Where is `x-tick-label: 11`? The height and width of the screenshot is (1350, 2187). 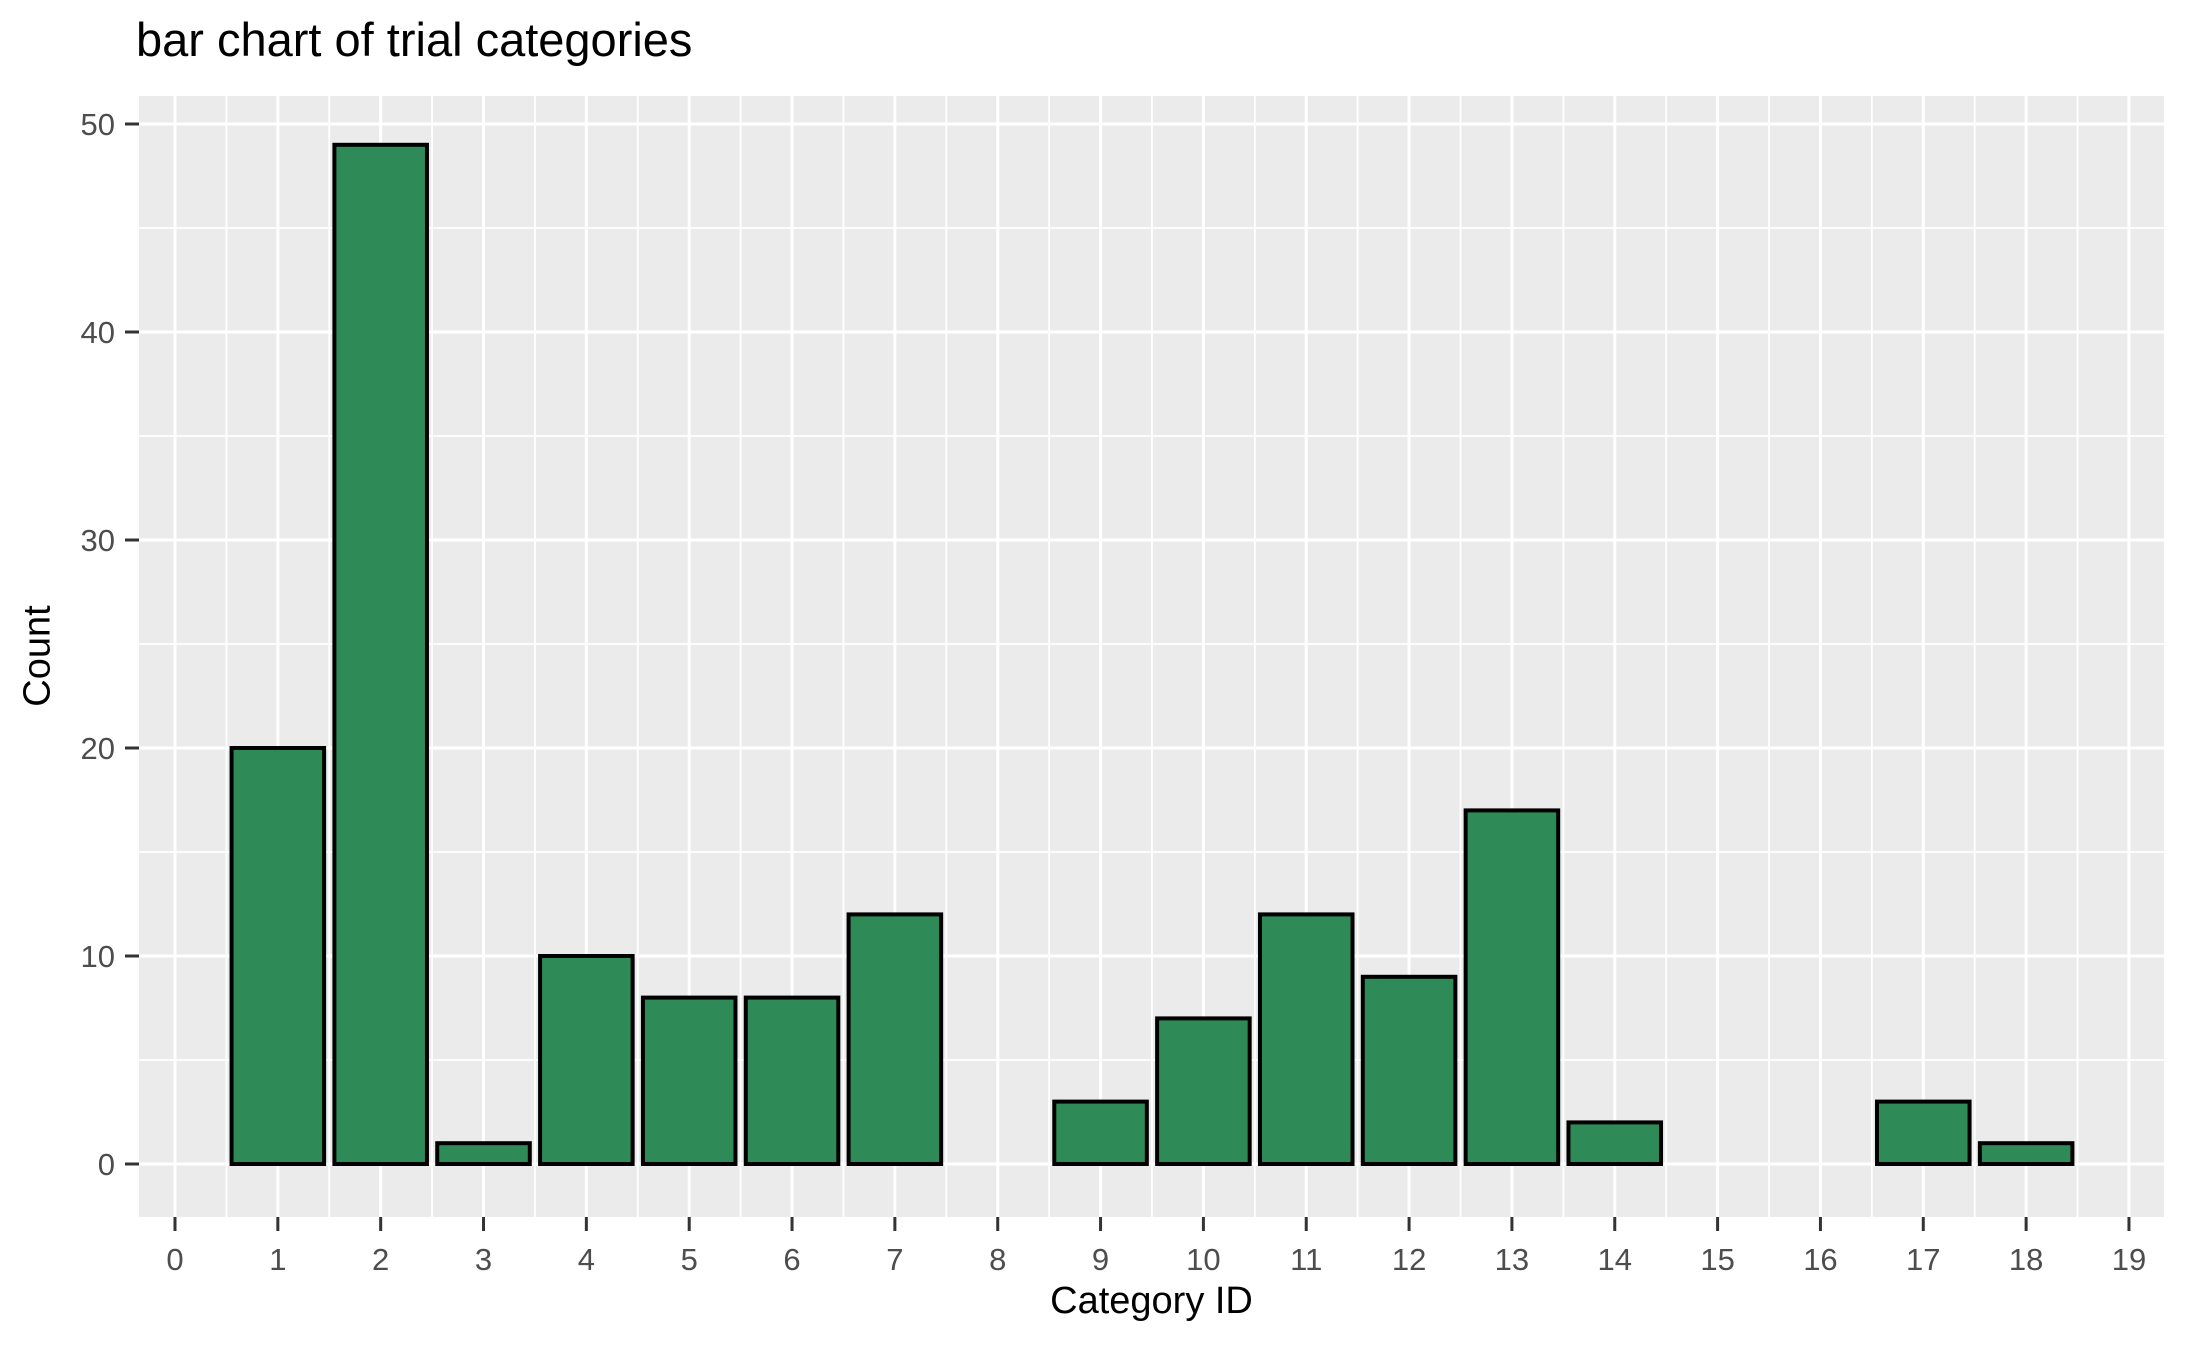
x-tick-label: 11 is located at coordinates (1306, 1259).